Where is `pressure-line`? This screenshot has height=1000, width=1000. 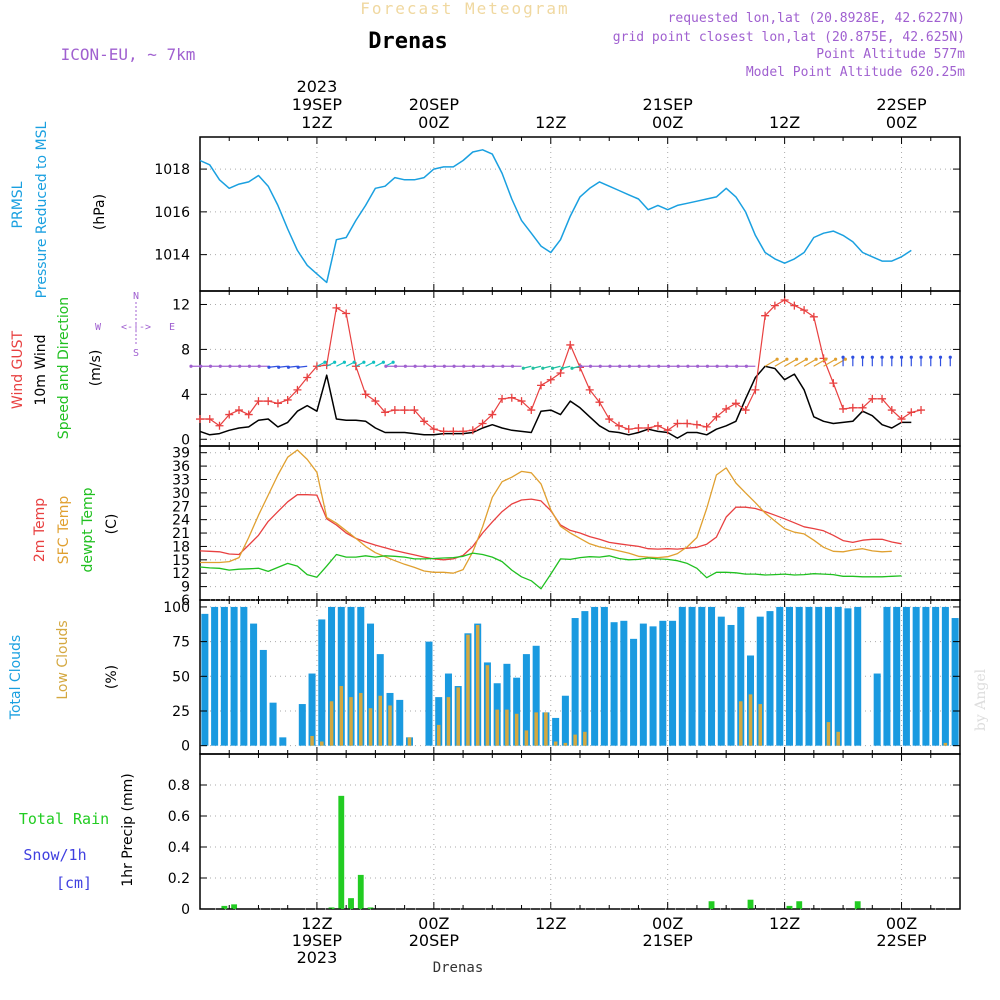 pressure-line is located at coordinates (555, 216).